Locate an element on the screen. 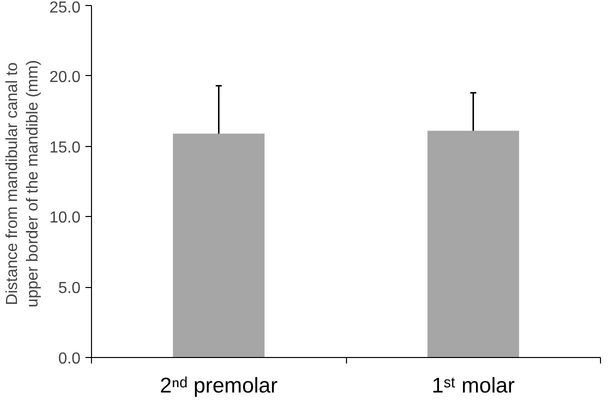 The width and height of the screenshot is (610, 407). y-tick-label: 20.0 is located at coordinates (65, 77).